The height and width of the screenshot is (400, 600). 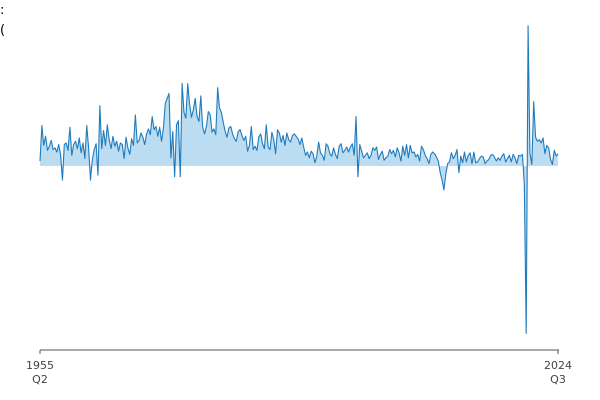 What do you see at coordinates (558, 365) in the screenshot?
I see `x-tick-label: 2024` at bounding box center [558, 365].